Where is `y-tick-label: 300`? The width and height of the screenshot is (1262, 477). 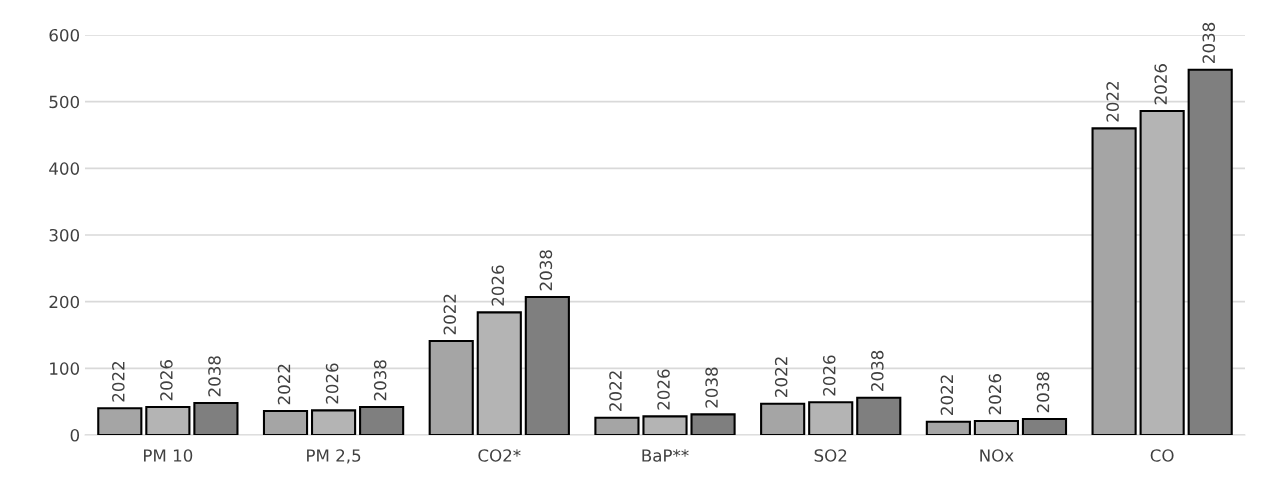 y-tick-label: 300 is located at coordinates (64, 235).